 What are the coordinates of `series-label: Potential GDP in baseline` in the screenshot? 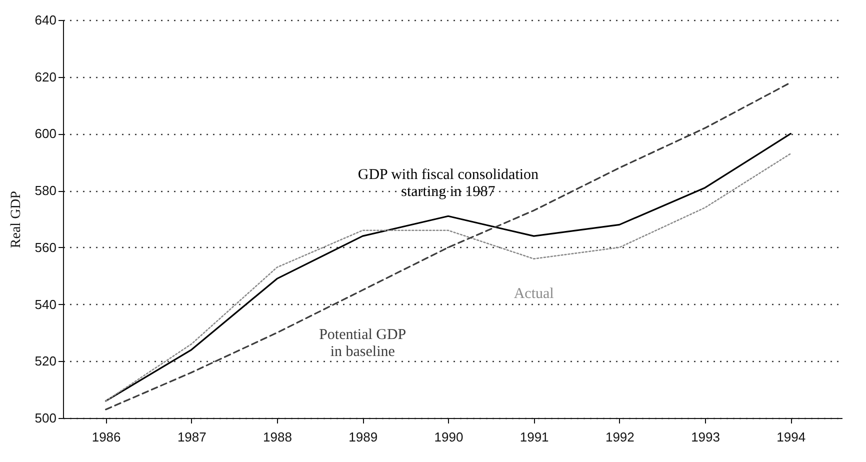 It's located at (362, 343).